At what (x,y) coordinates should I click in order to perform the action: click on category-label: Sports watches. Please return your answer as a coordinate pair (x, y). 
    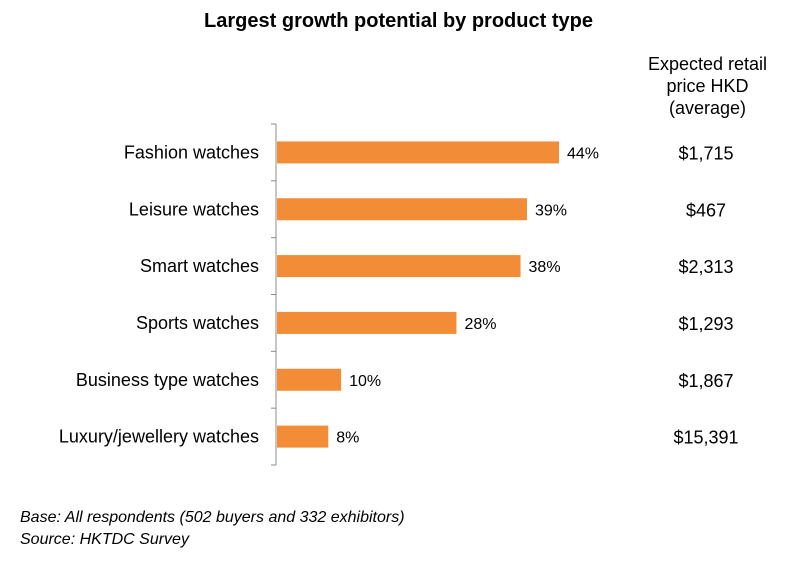
    Looking at the image, I should click on (197, 323).